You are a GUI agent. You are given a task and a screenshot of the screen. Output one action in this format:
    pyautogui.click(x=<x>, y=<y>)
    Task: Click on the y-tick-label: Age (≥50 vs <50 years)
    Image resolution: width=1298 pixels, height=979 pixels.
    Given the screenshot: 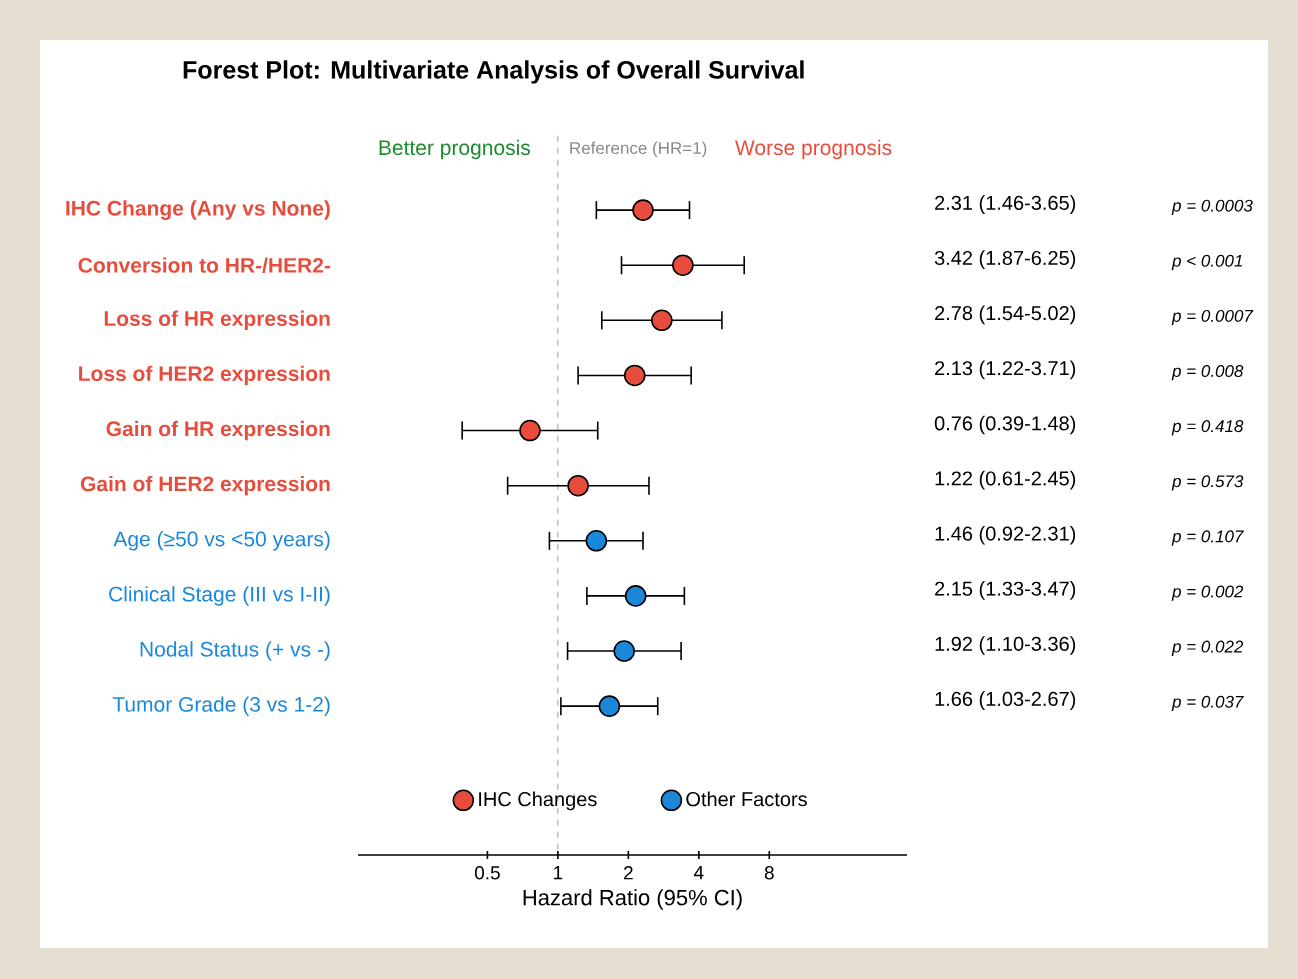 What is the action you would take?
    pyautogui.click(x=221, y=541)
    